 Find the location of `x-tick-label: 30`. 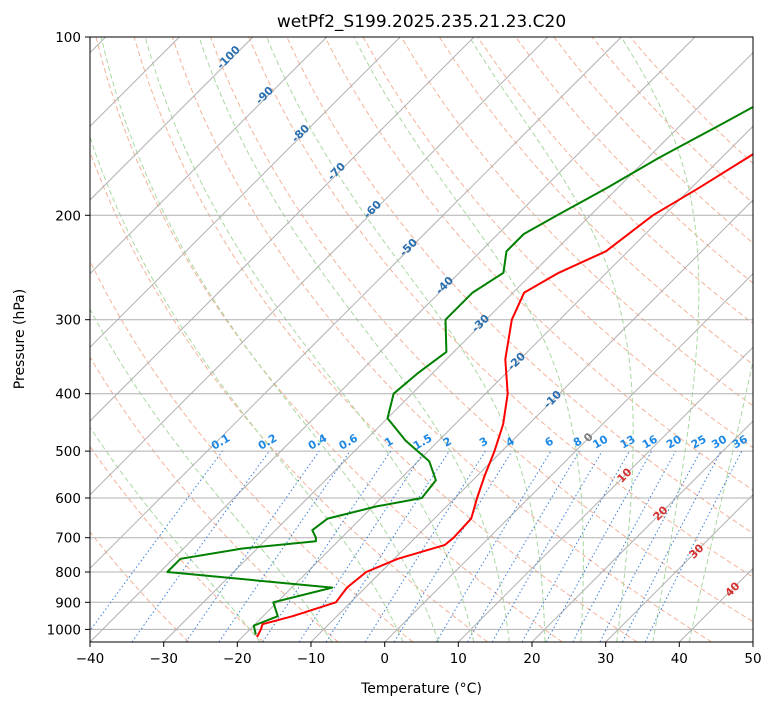

x-tick-label: 30 is located at coordinates (605, 659).